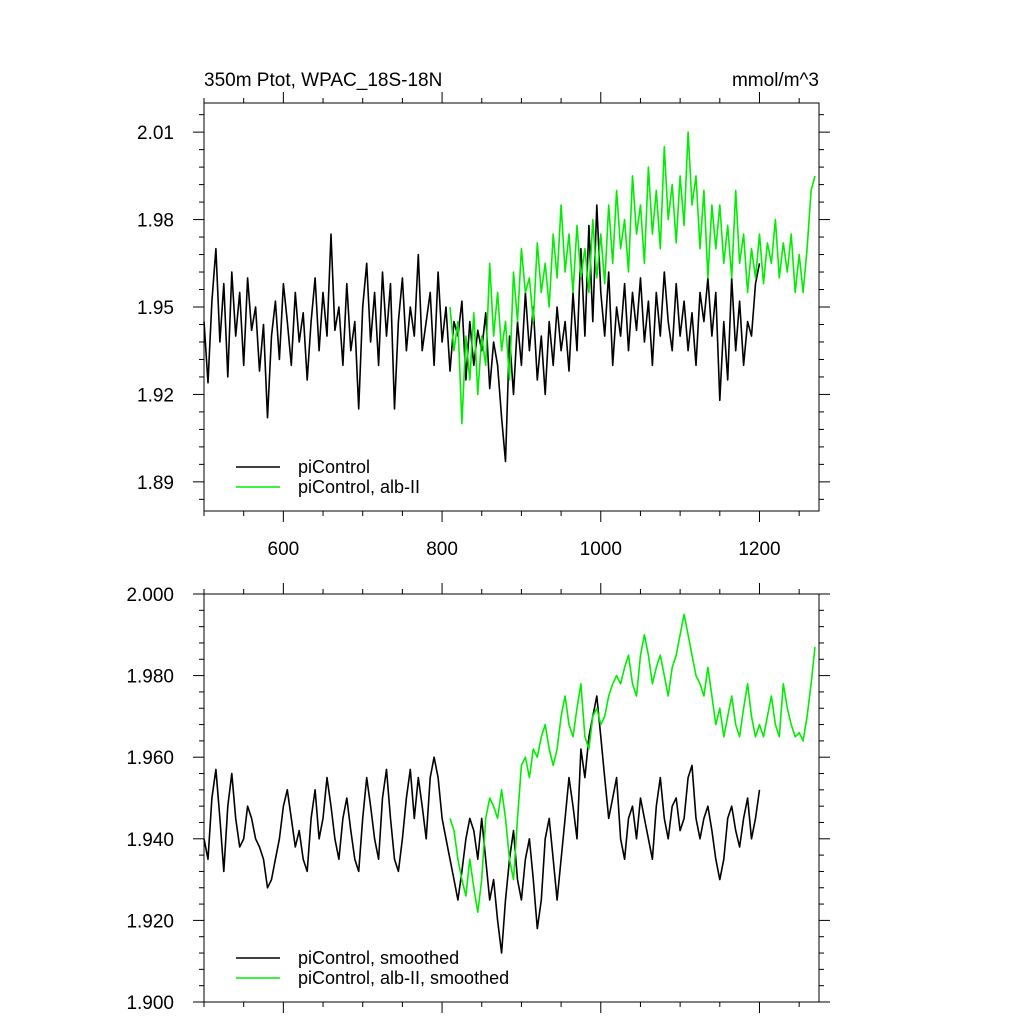  Describe the element at coordinates (378, 958) in the screenshot. I see `legend-label-1: piControl, smoothed` at that location.